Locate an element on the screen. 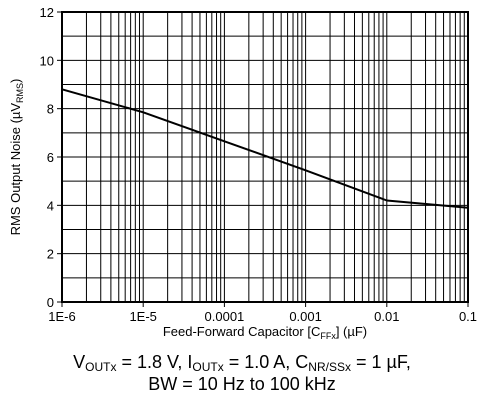  y-tick-label: 4 is located at coordinates (50, 205).